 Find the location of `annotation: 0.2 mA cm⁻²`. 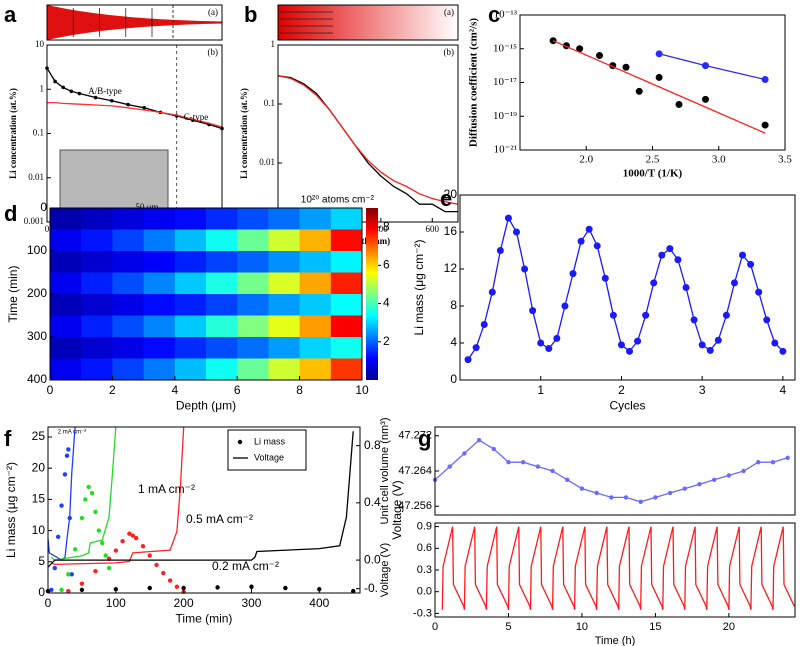

annotation: 0.2 mA cm⁻² is located at coordinates (245, 566).